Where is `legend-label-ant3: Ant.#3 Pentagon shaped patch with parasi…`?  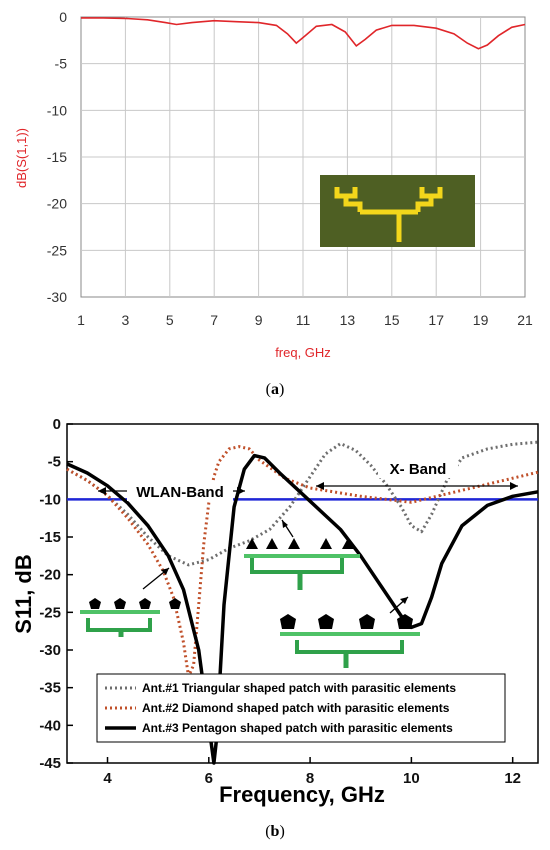 legend-label-ant3: Ant.#3 Pentagon shaped patch with parasi… is located at coordinates (297, 728).